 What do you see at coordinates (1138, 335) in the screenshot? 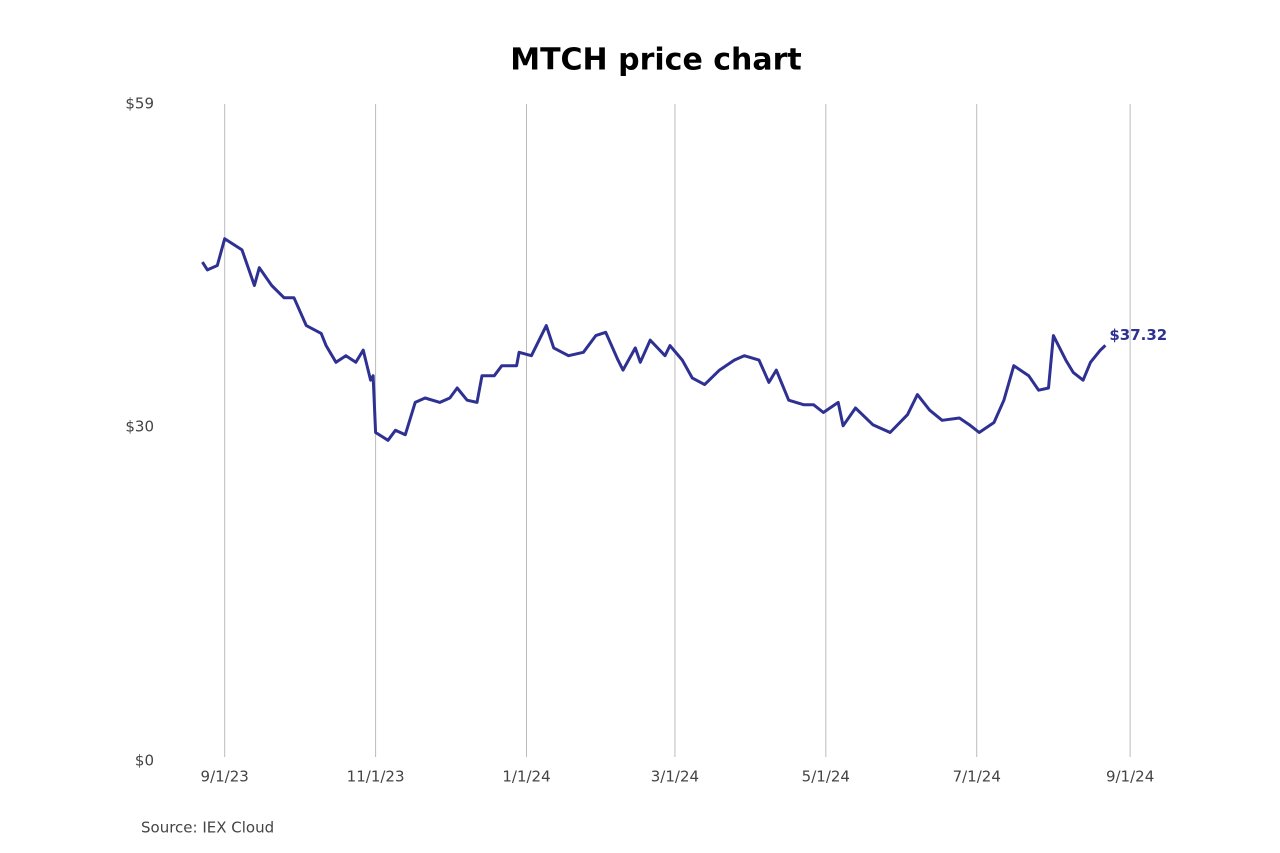
I see `value-label: $37.32` at bounding box center [1138, 335].